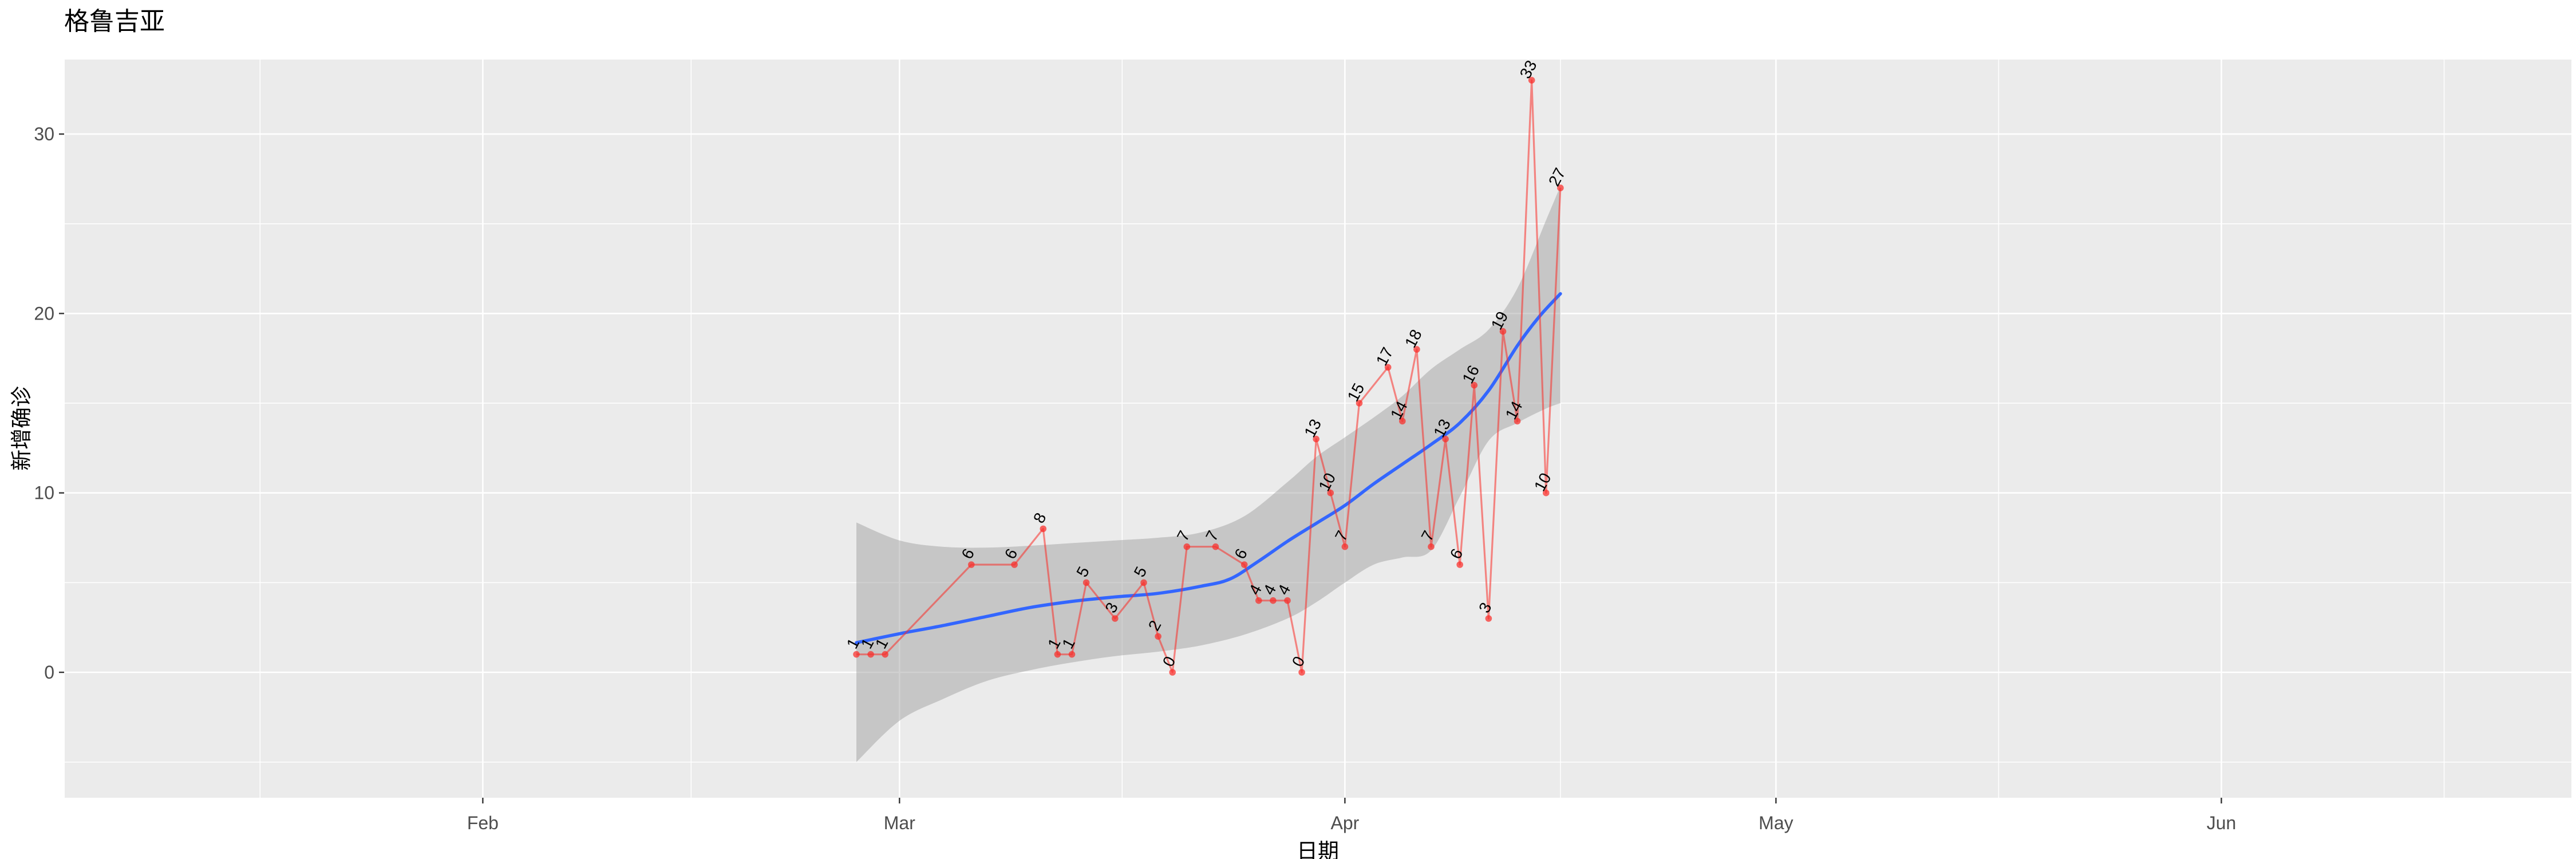  Describe the element at coordinates (1345, 823) in the screenshot. I see `x-tick-label: Apr` at that location.